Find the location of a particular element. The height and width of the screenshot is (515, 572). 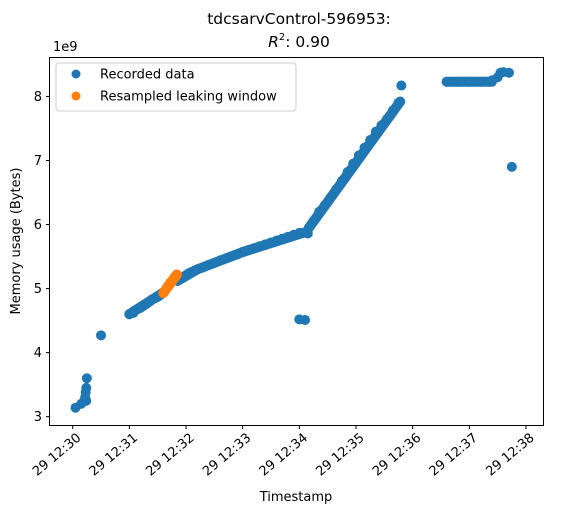

y-tick-label: 7 is located at coordinates (38, 161).